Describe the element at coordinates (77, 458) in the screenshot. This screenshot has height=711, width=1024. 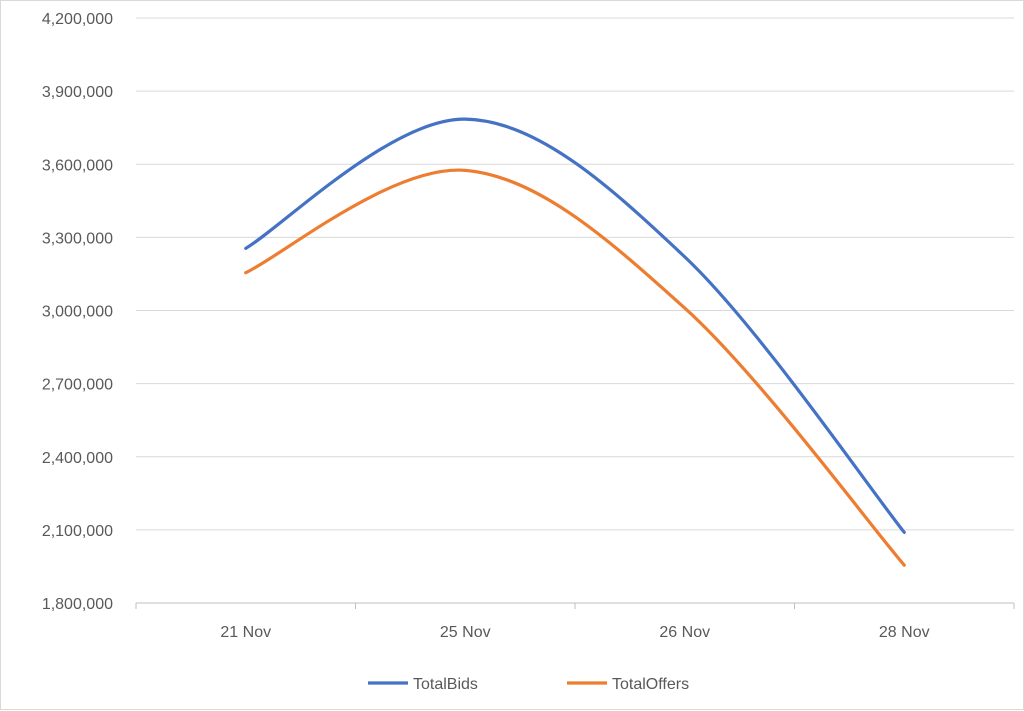
I see `y-tick-label: 2,400,000` at that location.